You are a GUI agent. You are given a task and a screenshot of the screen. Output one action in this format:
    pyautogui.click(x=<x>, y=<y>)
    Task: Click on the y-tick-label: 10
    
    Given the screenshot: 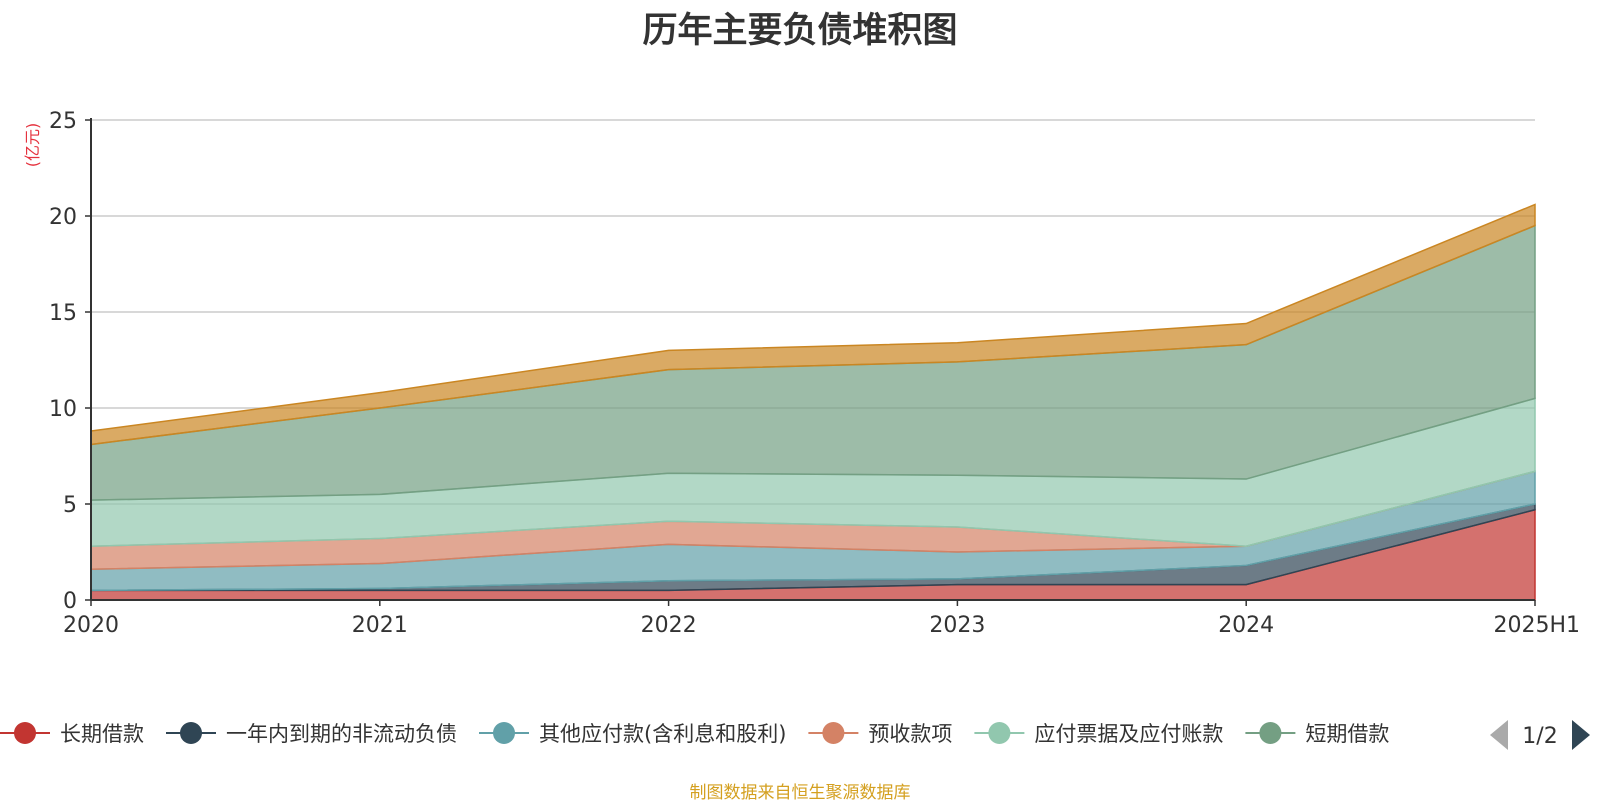 What is the action you would take?
    pyautogui.click(x=63, y=409)
    